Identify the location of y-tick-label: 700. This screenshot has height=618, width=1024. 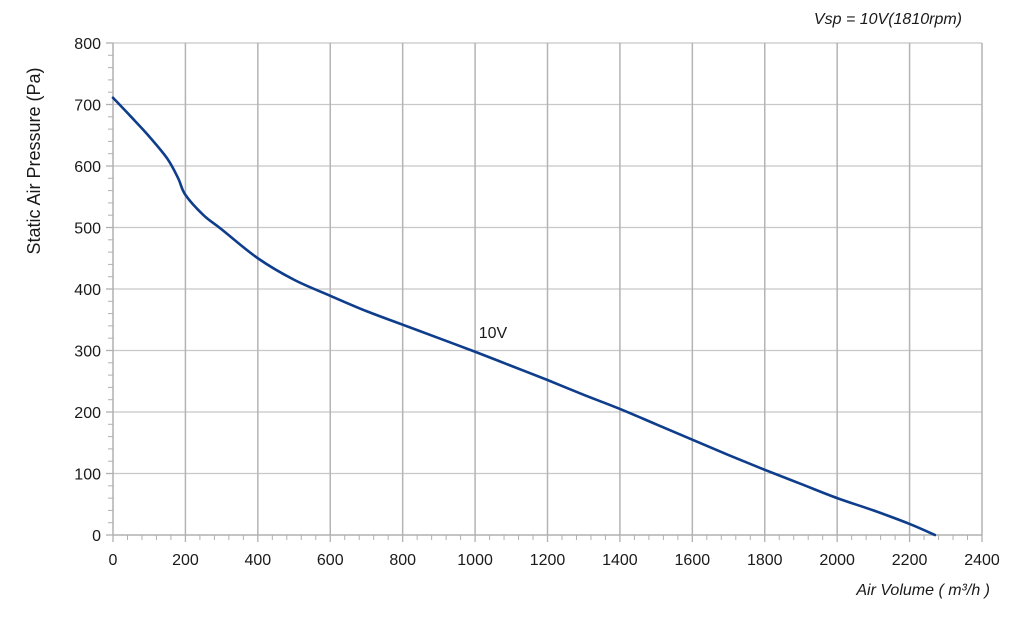
(87, 106).